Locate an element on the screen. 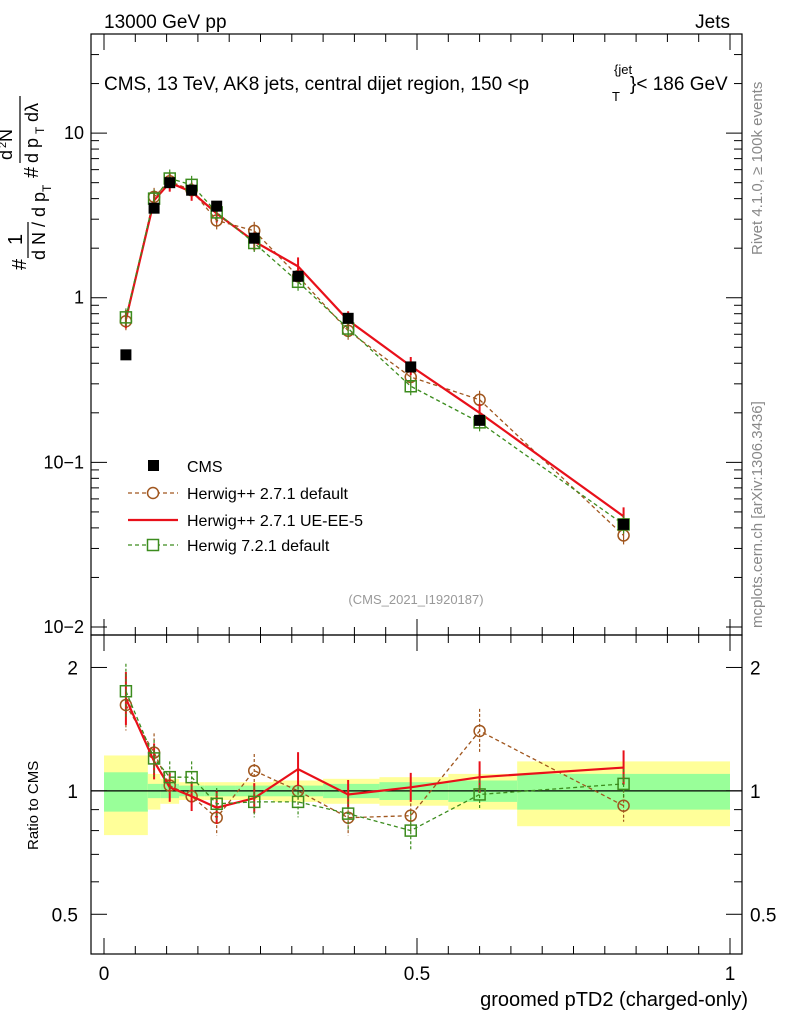 The width and height of the screenshot is (786, 1024). y-tick-label: 10 is located at coordinates (74, 133).